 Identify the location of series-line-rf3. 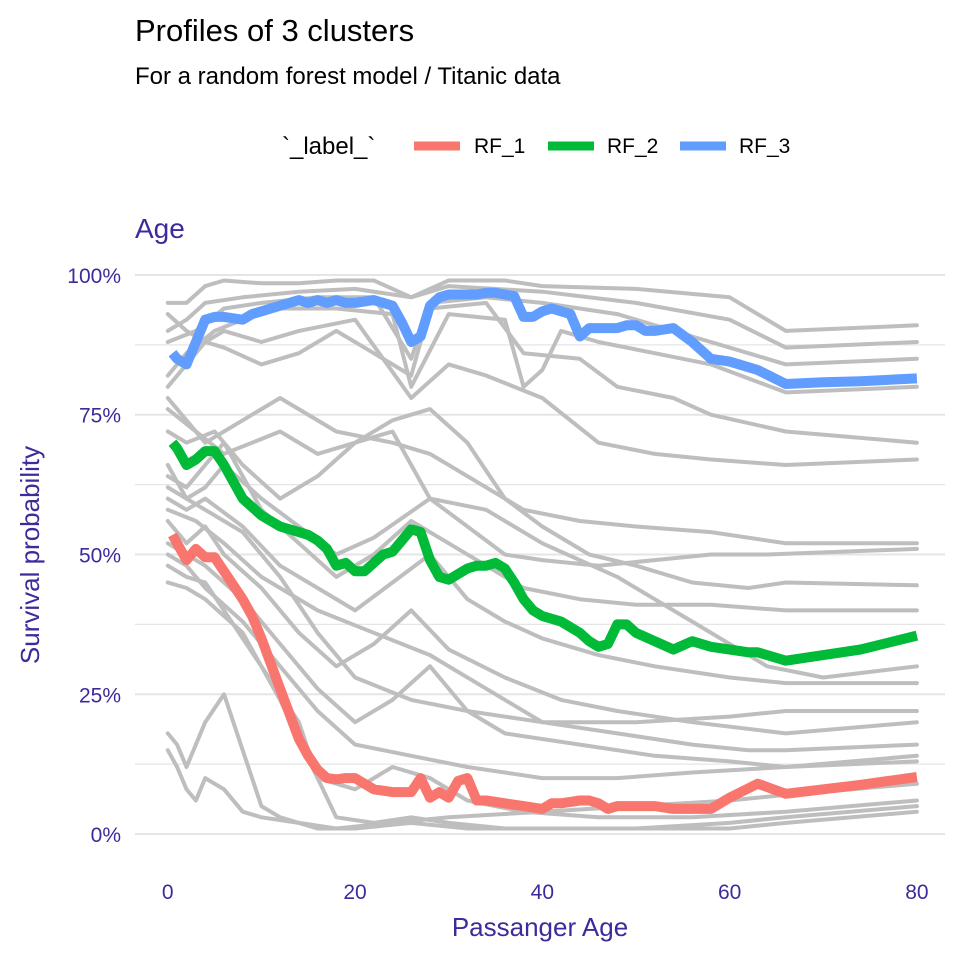
(543, 338).